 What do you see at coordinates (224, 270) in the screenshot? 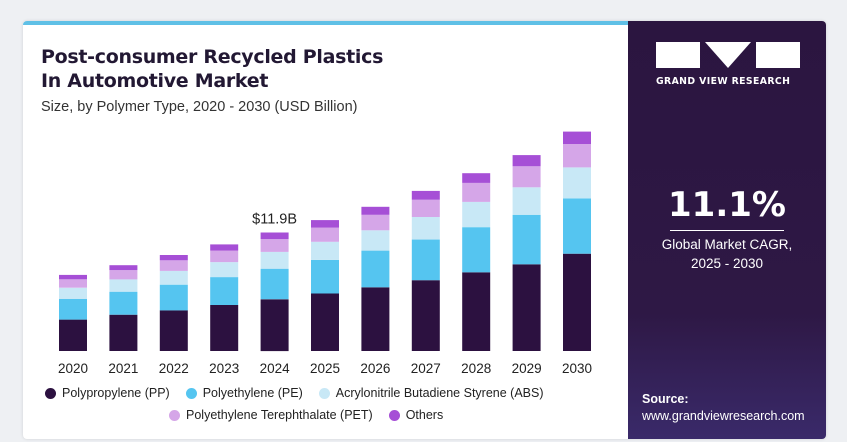
I see `bar-segment-2023-s2` at bounding box center [224, 270].